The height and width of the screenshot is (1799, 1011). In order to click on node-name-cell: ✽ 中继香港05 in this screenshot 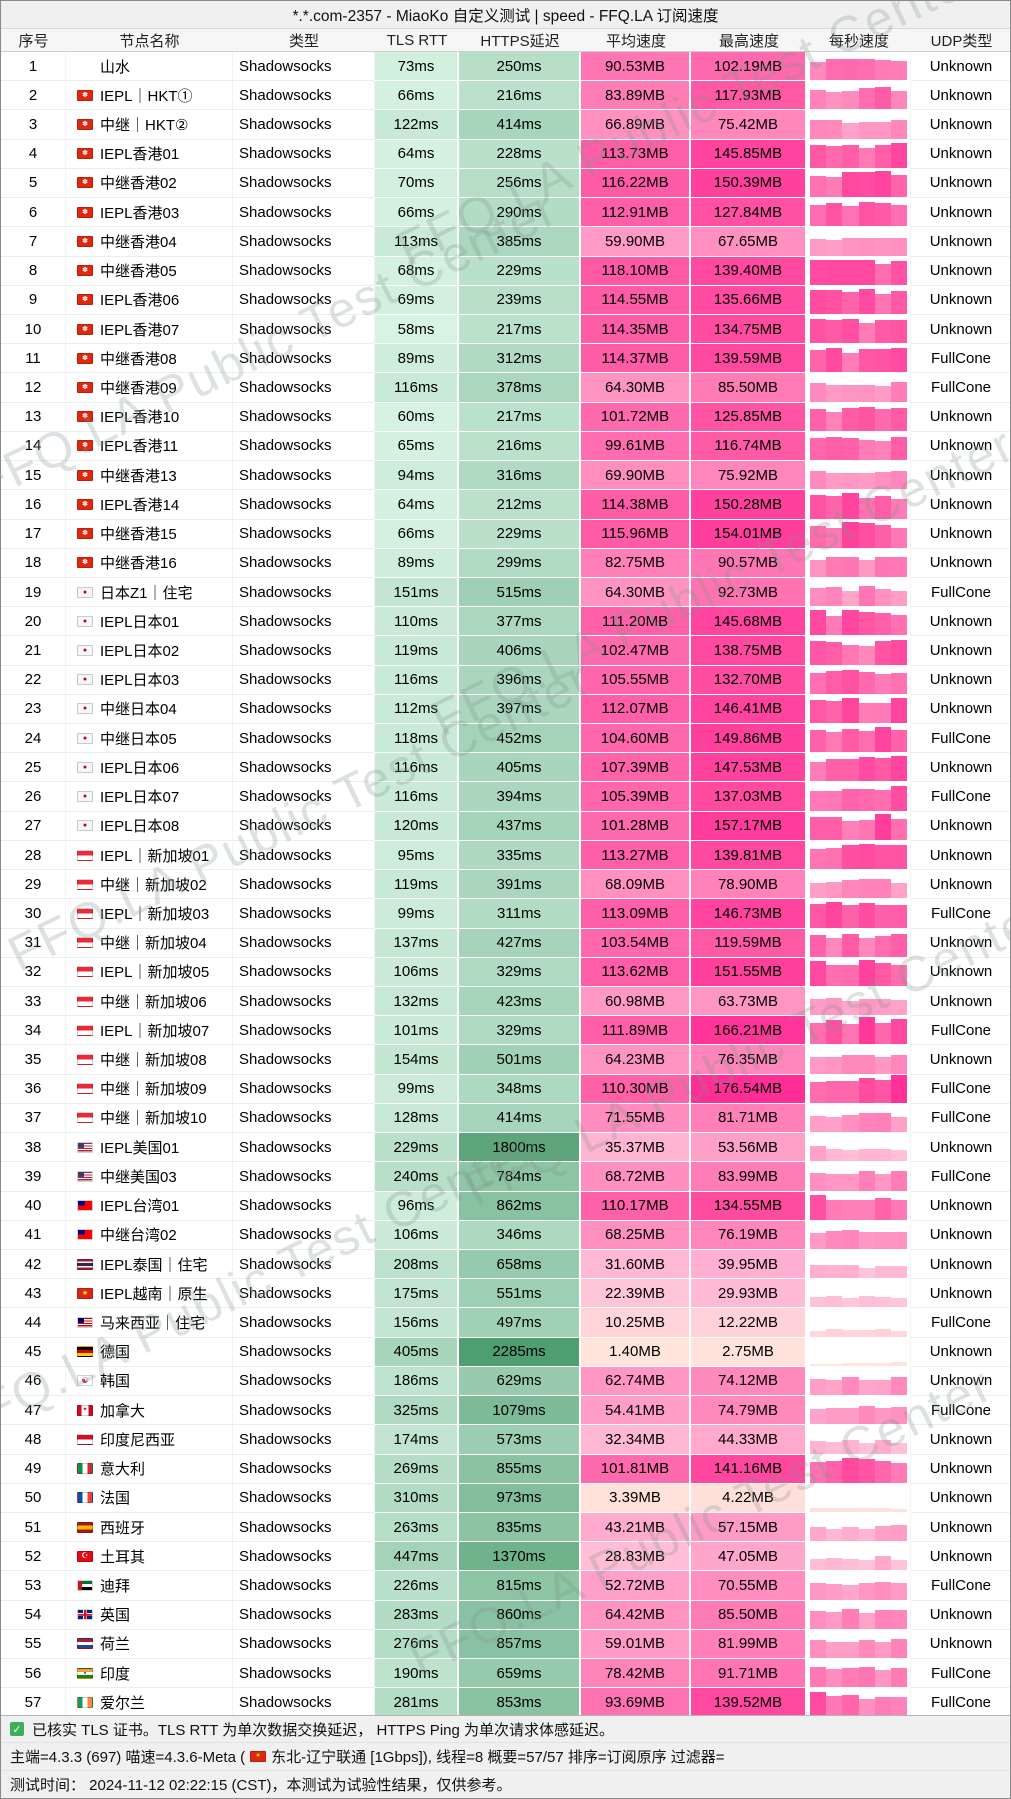, I will do `click(149, 271)`.